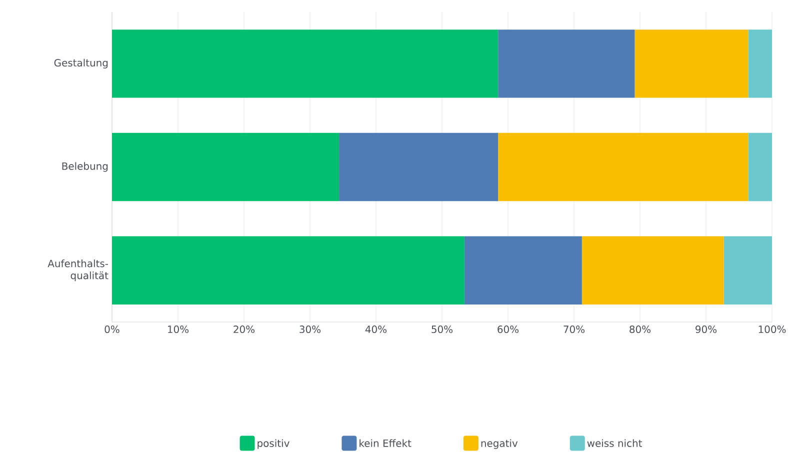  Describe the element at coordinates (772, 330) in the screenshot. I see `x-tick-label: 100%` at that location.